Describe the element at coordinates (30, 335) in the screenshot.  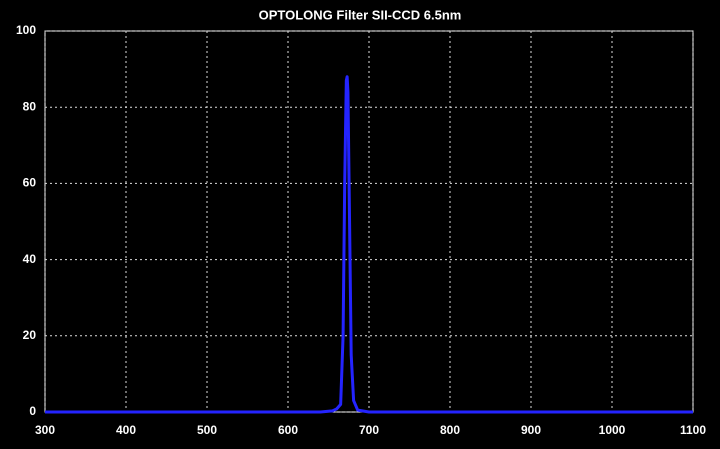
I see `y-tick-label: 20` at that location.